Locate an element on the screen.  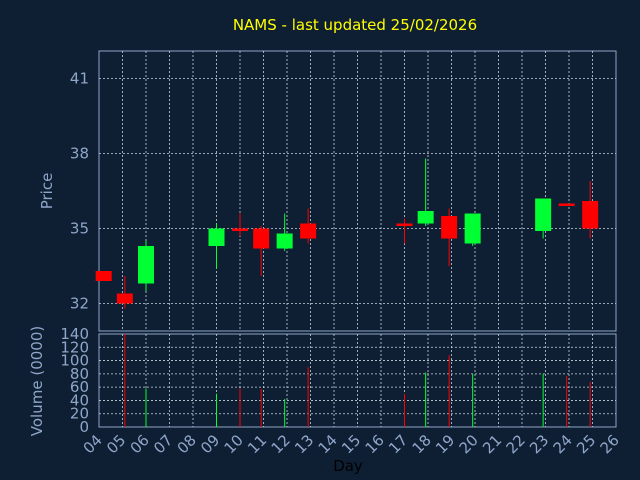
volume-tick-label: 80 is located at coordinates (79, 374).